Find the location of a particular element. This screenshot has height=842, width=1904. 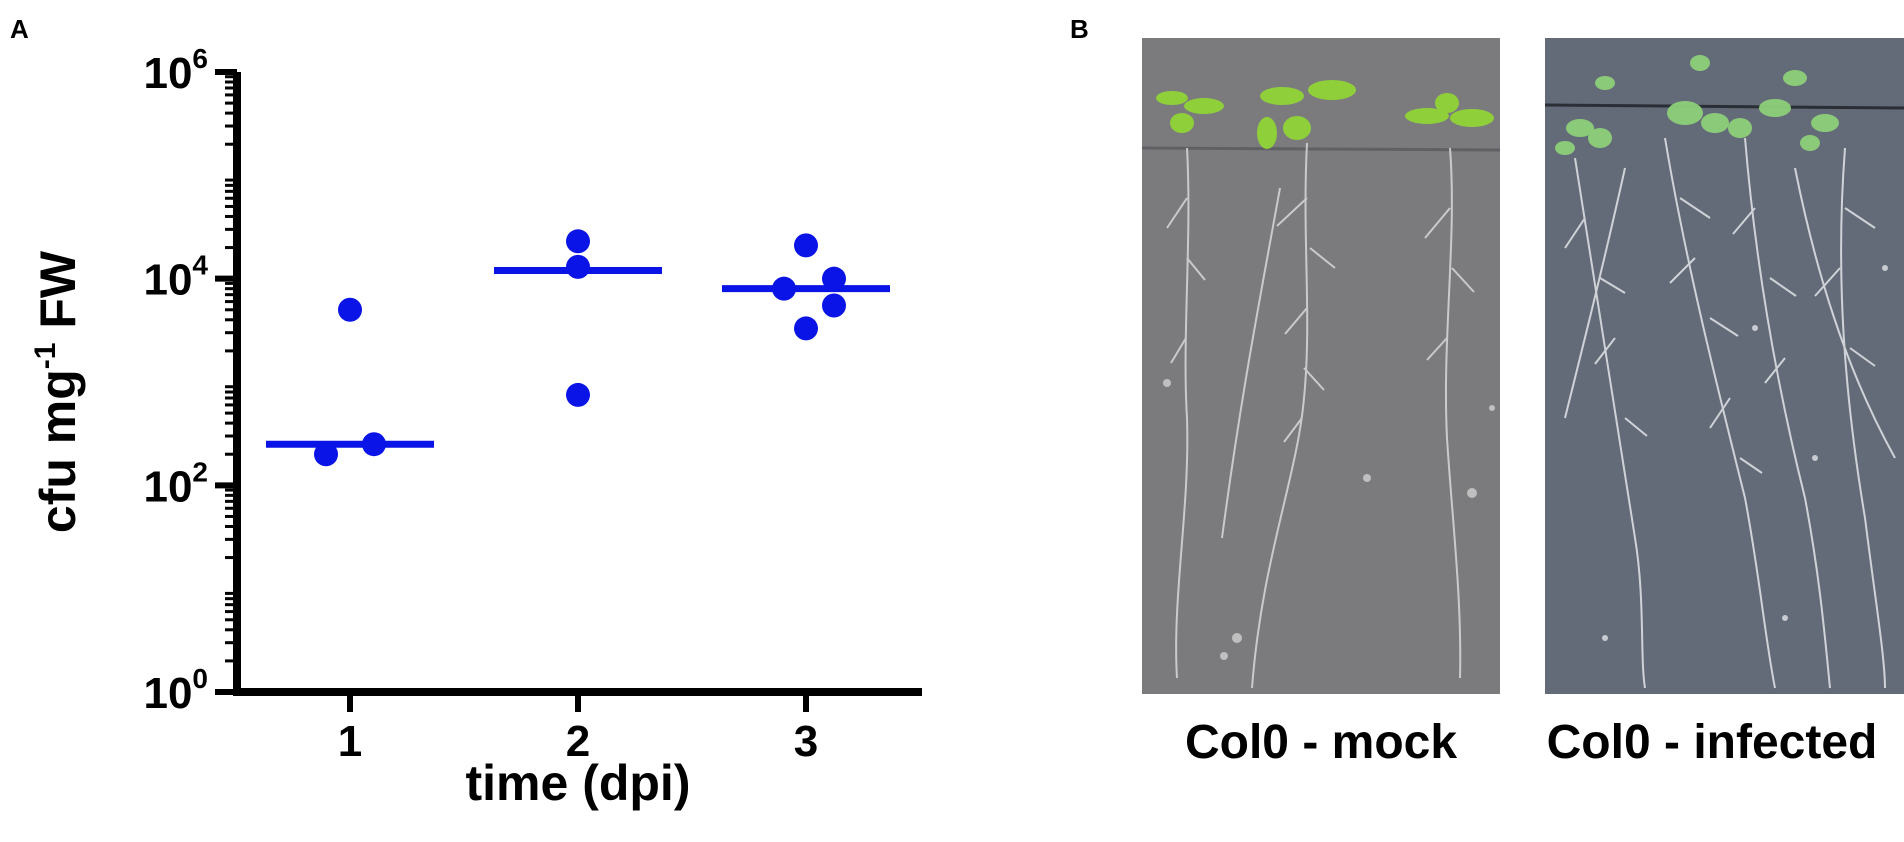

x-axis-label: time (dpi) is located at coordinates (578, 783).